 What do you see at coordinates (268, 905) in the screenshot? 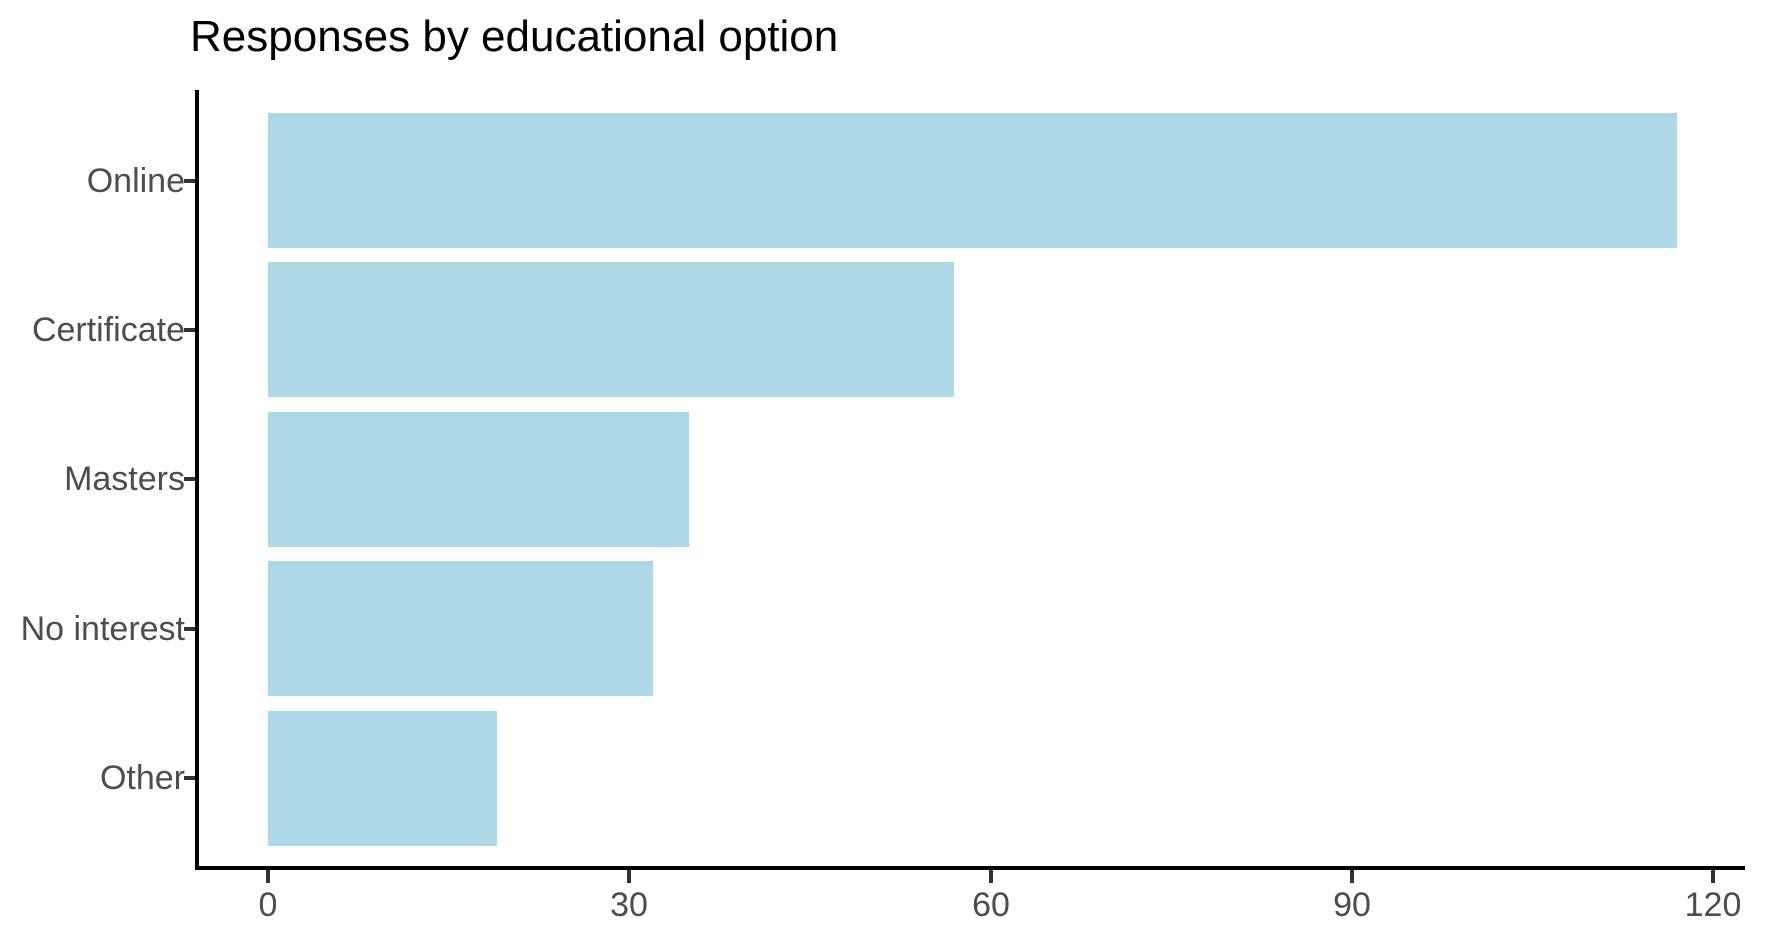
I see `x-axis-tick-label: 0` at bounding box center [268, 905].